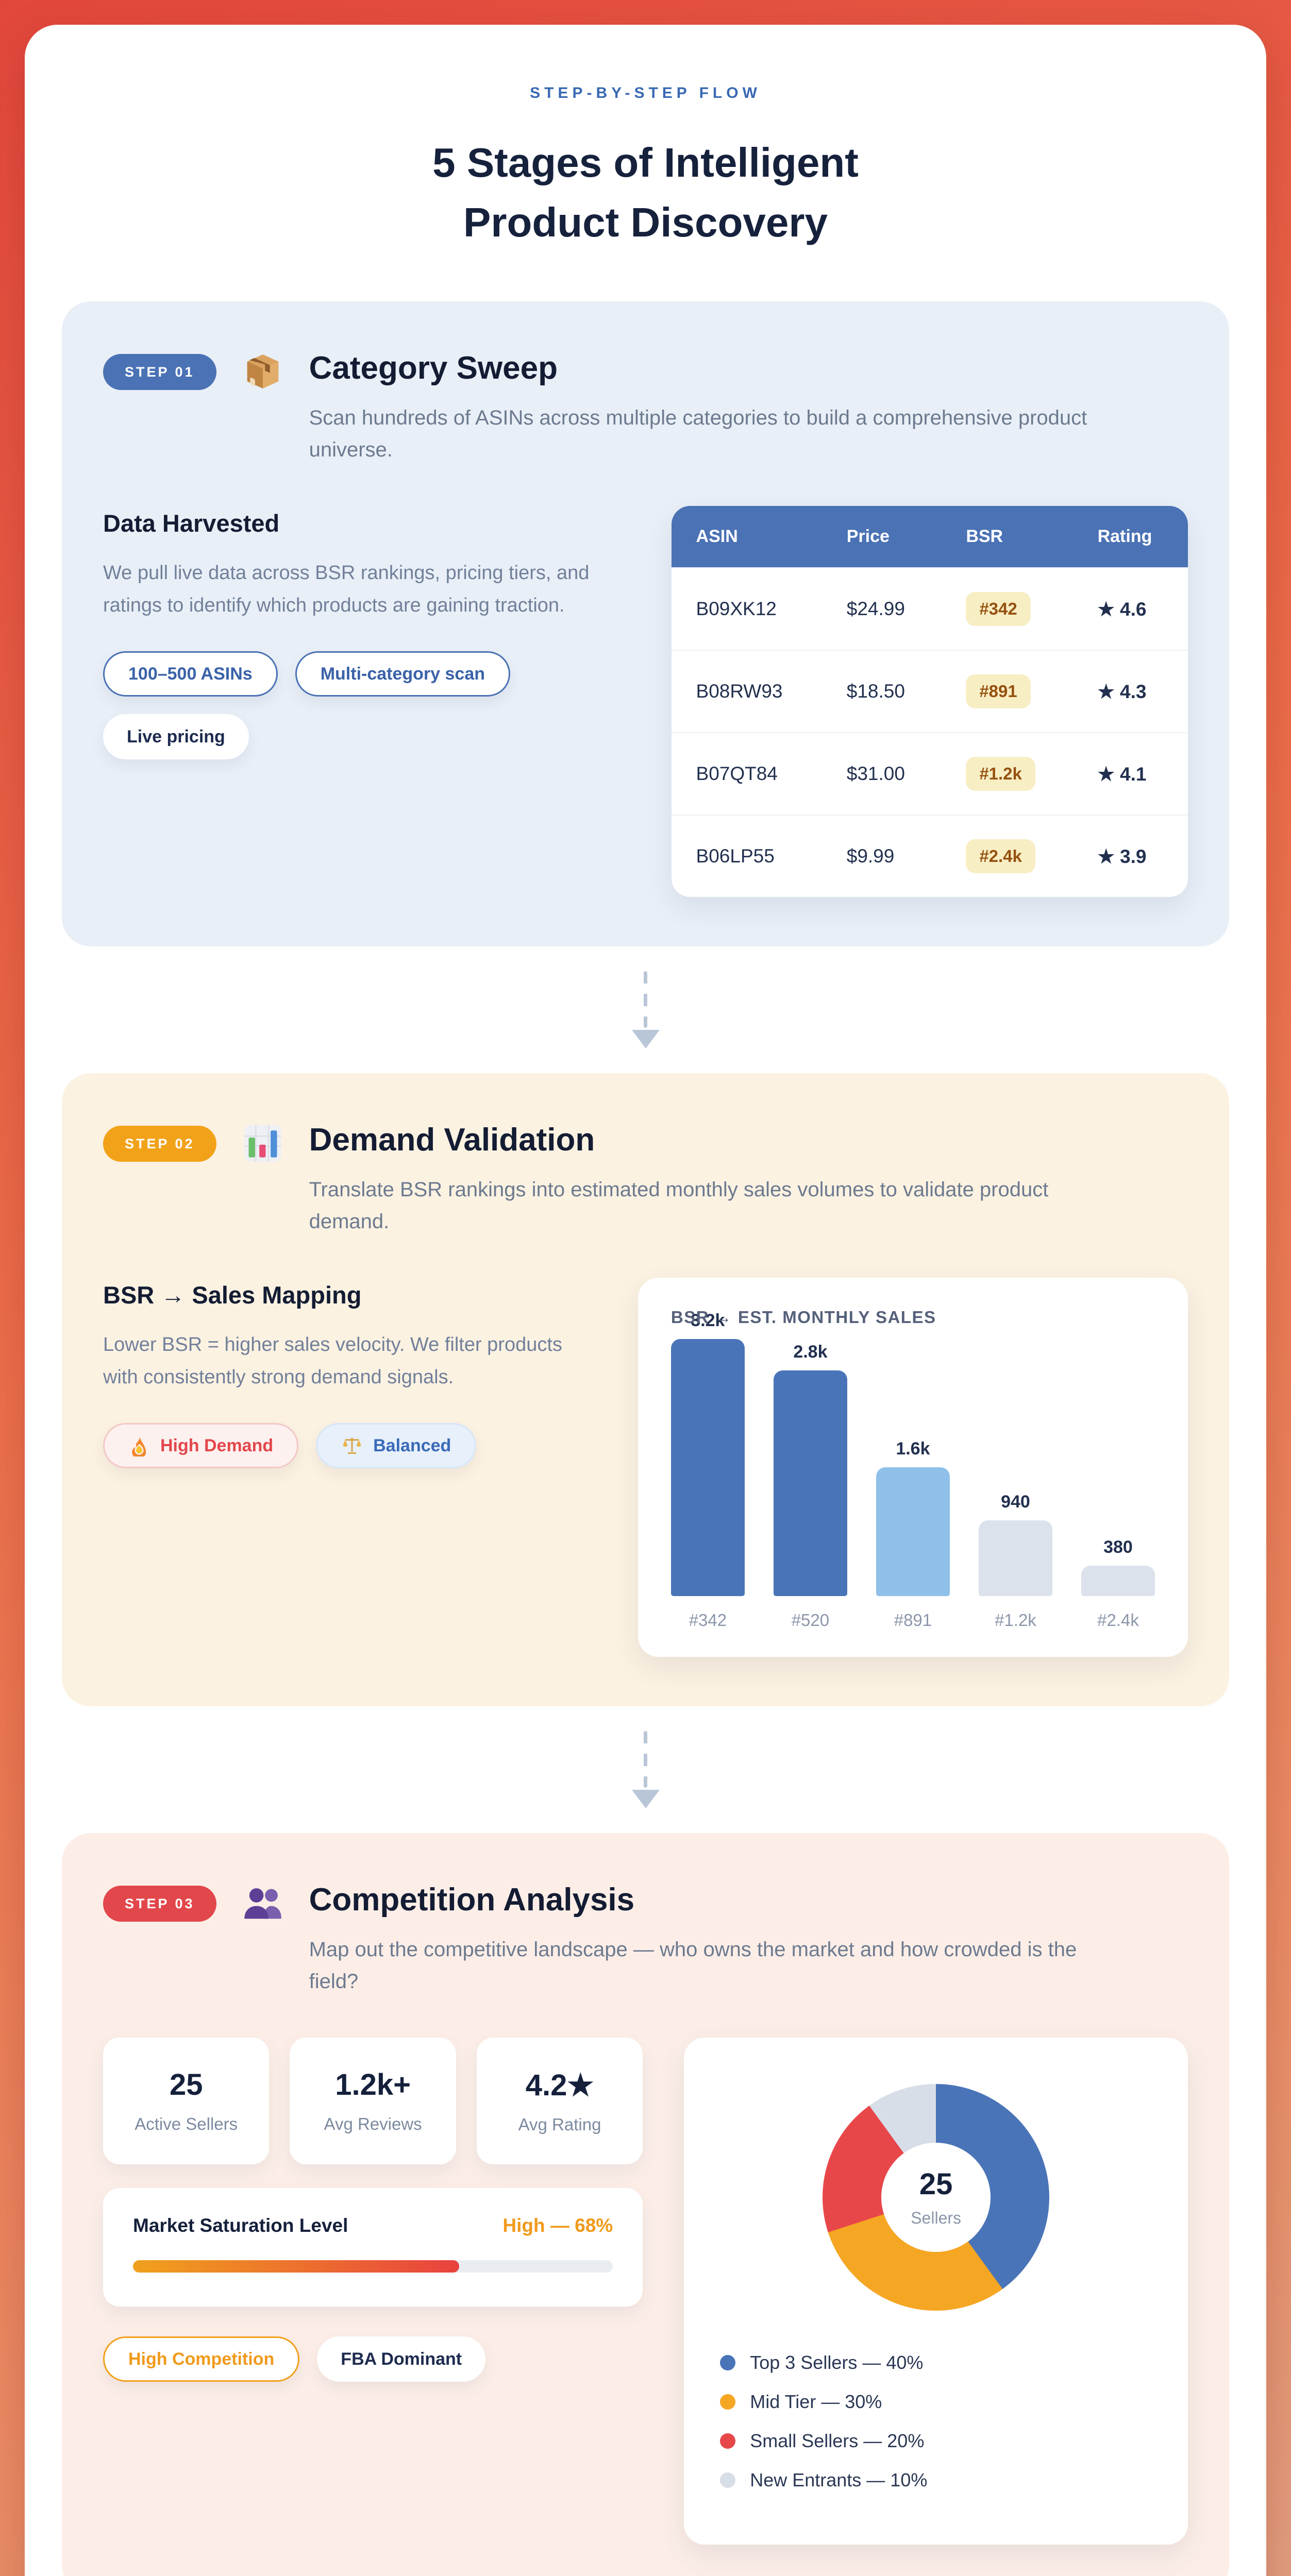 Image resolution: width=1291 pixels, height=2576 pixels. I want to click on step3-badge: STEP 03, so click(159, 1904).